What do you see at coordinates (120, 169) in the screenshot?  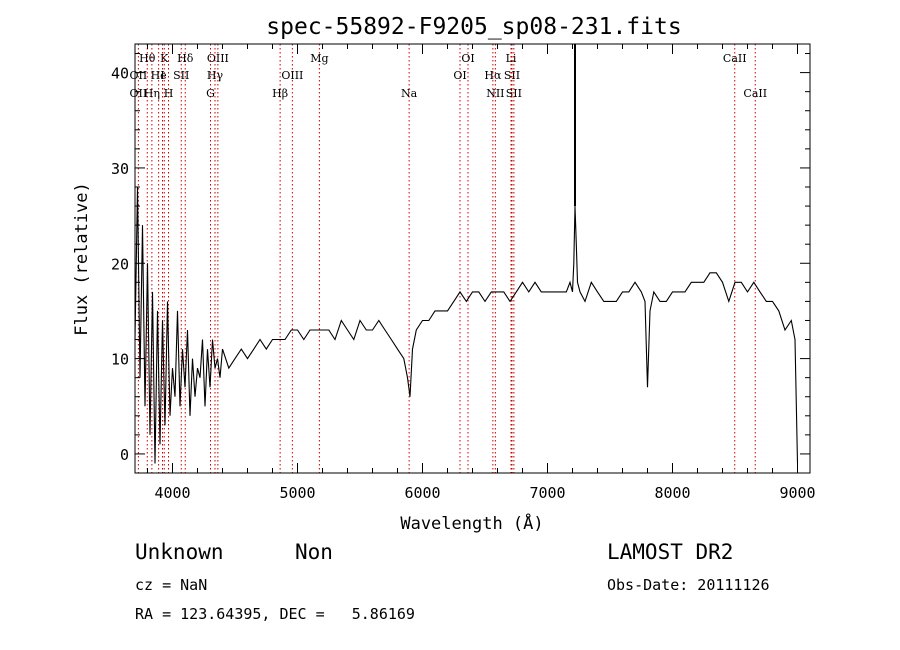 I see `y-tick-label: 30` at bounding box center [120, 169].